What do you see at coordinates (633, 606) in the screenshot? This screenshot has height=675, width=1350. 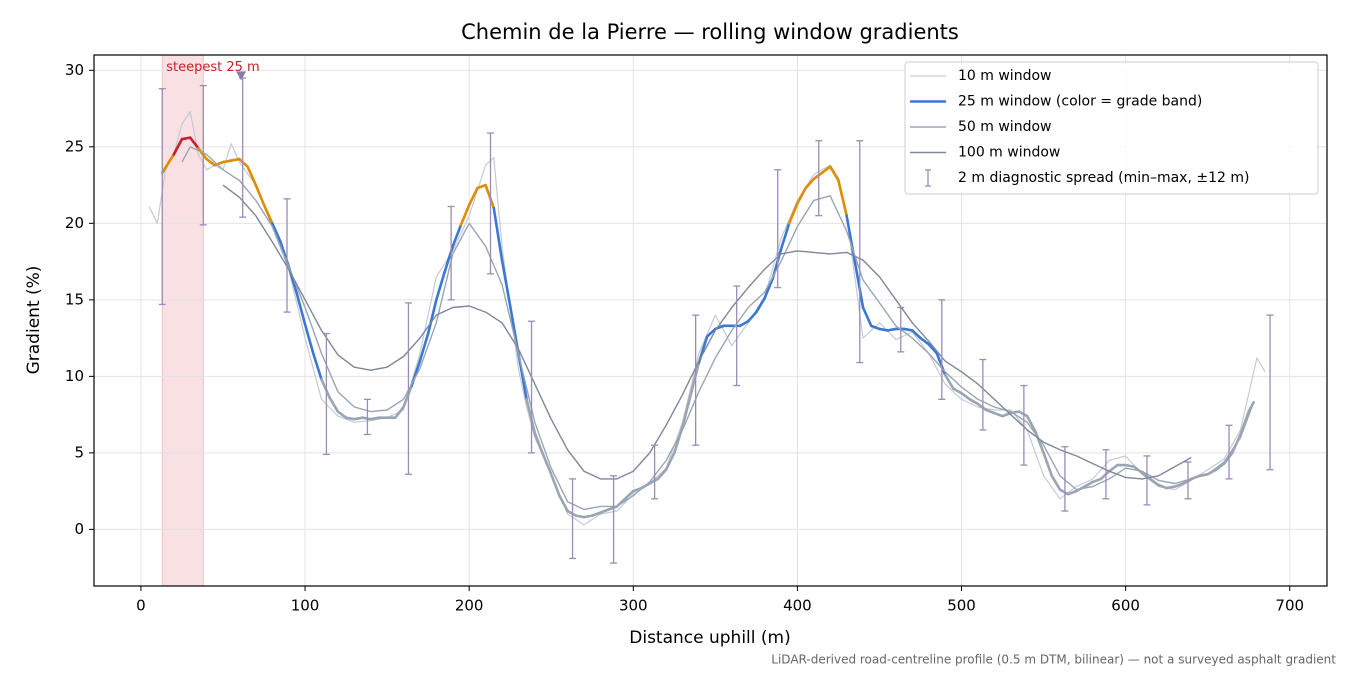 I see `x-tick-label: 300` at bounding box center [633, 606].